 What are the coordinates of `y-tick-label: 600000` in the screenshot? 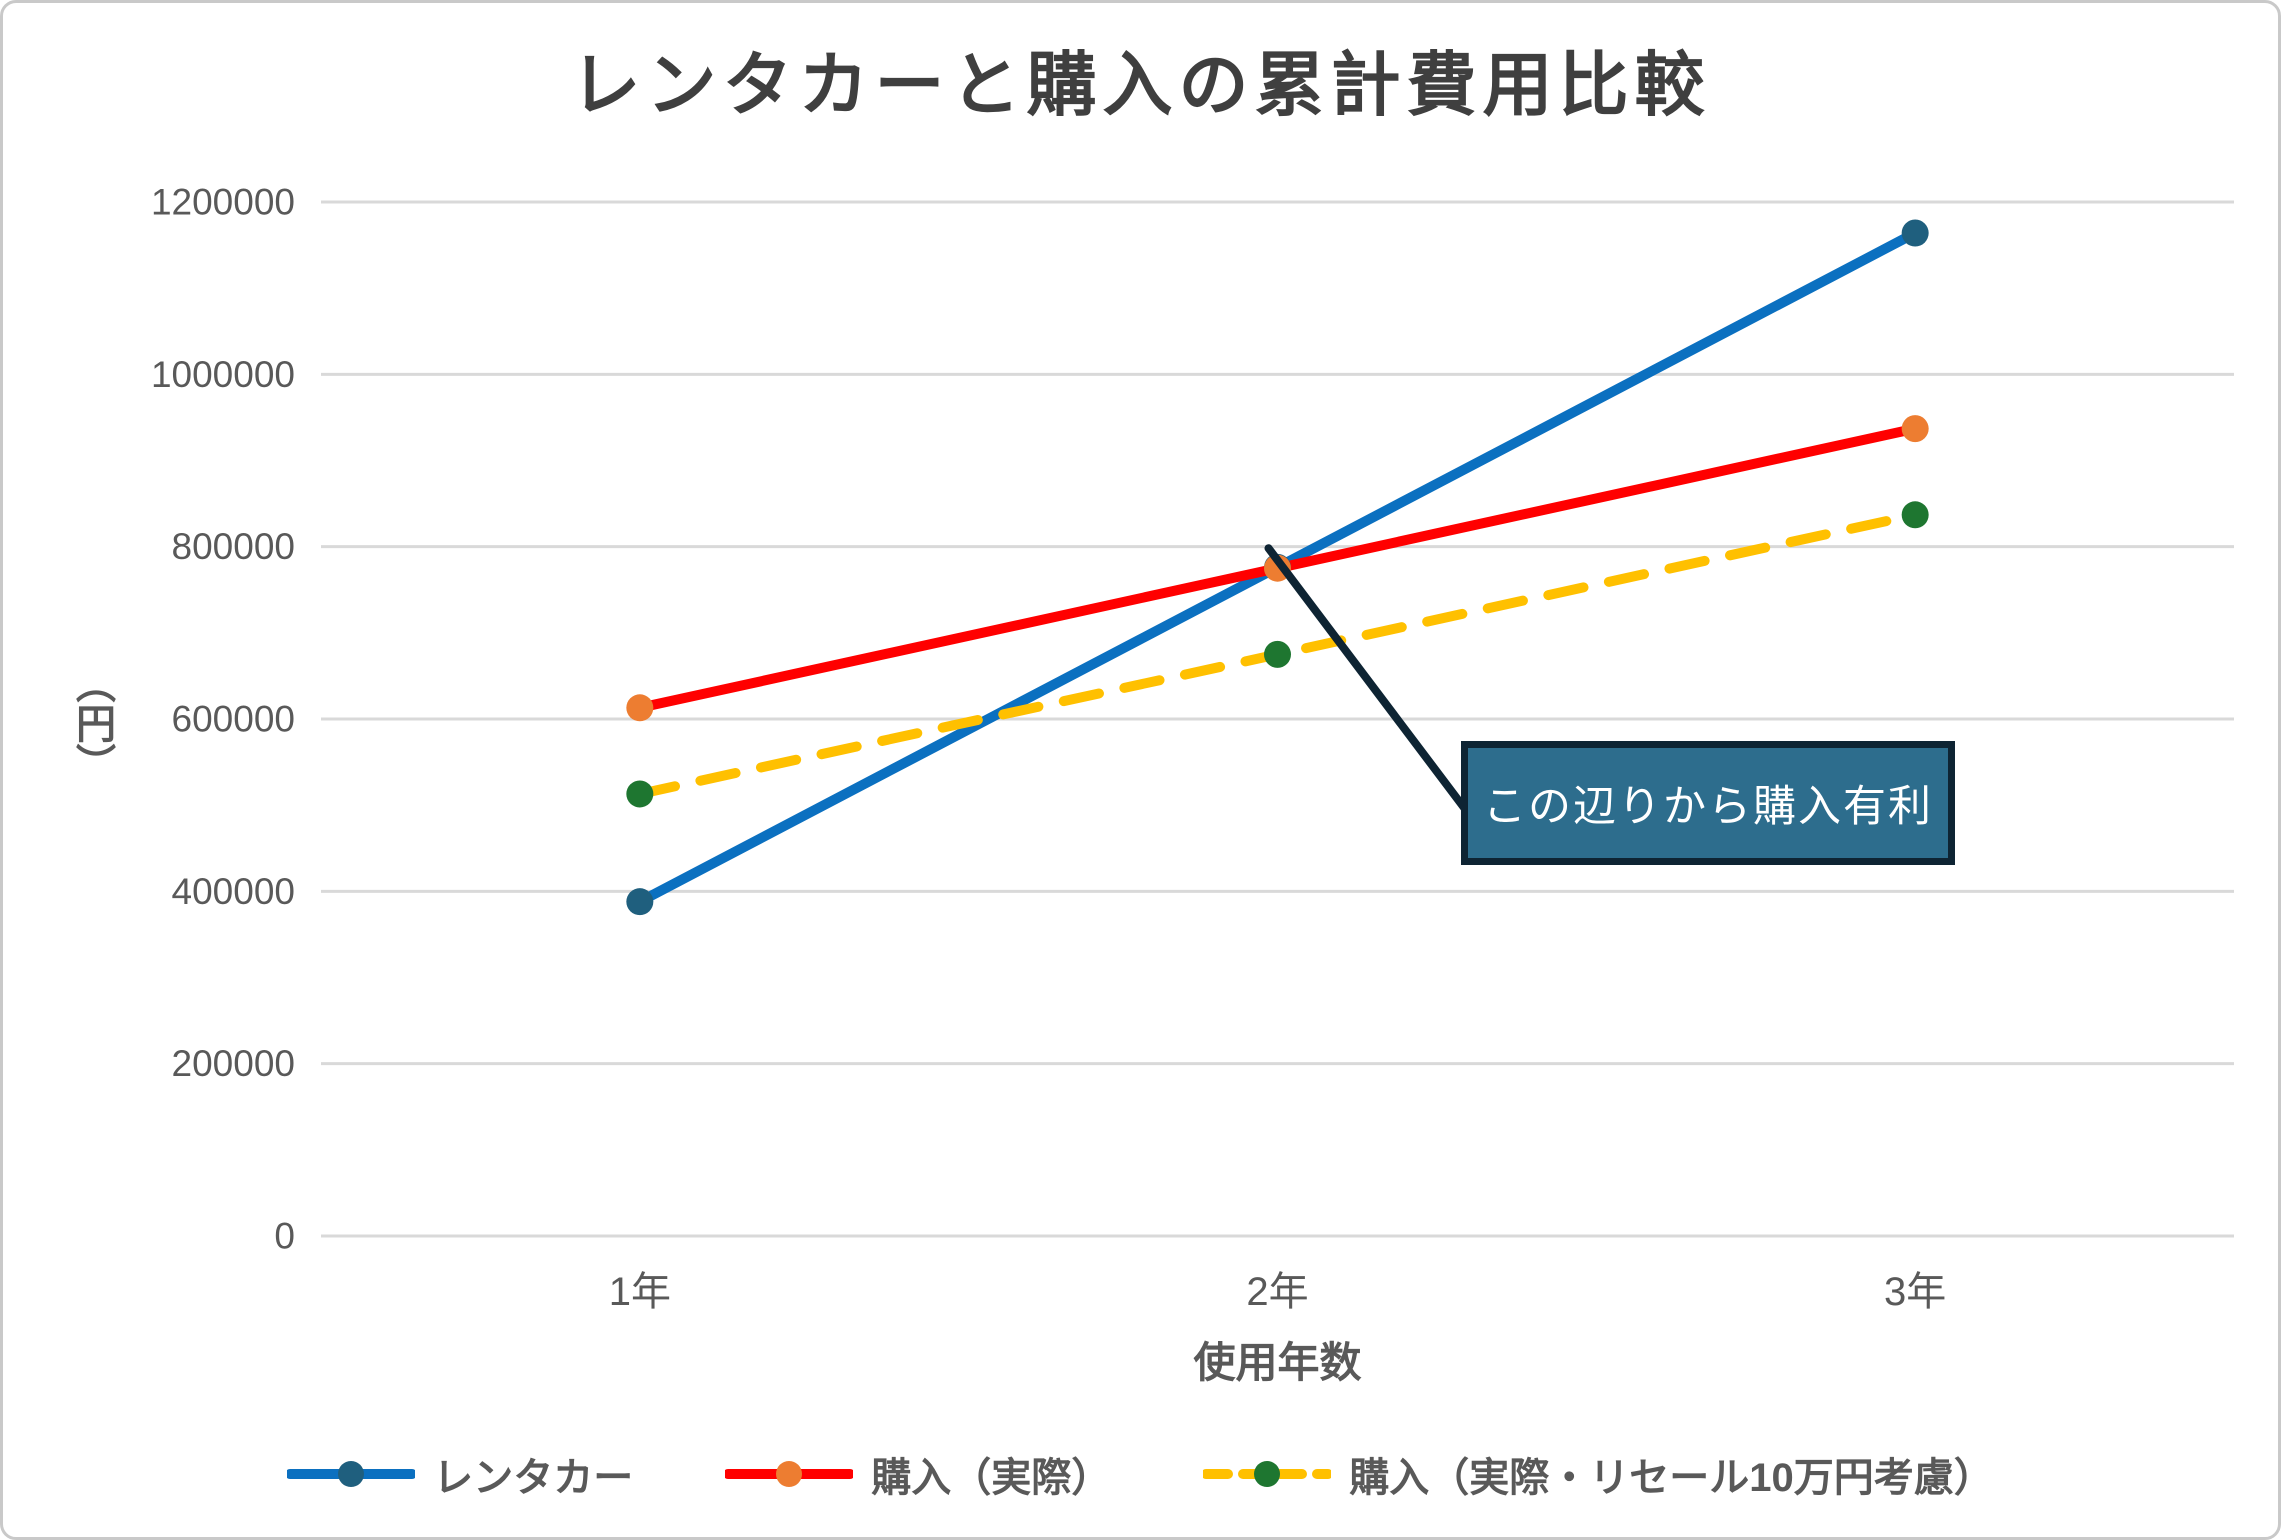 It's located at (233, 719).